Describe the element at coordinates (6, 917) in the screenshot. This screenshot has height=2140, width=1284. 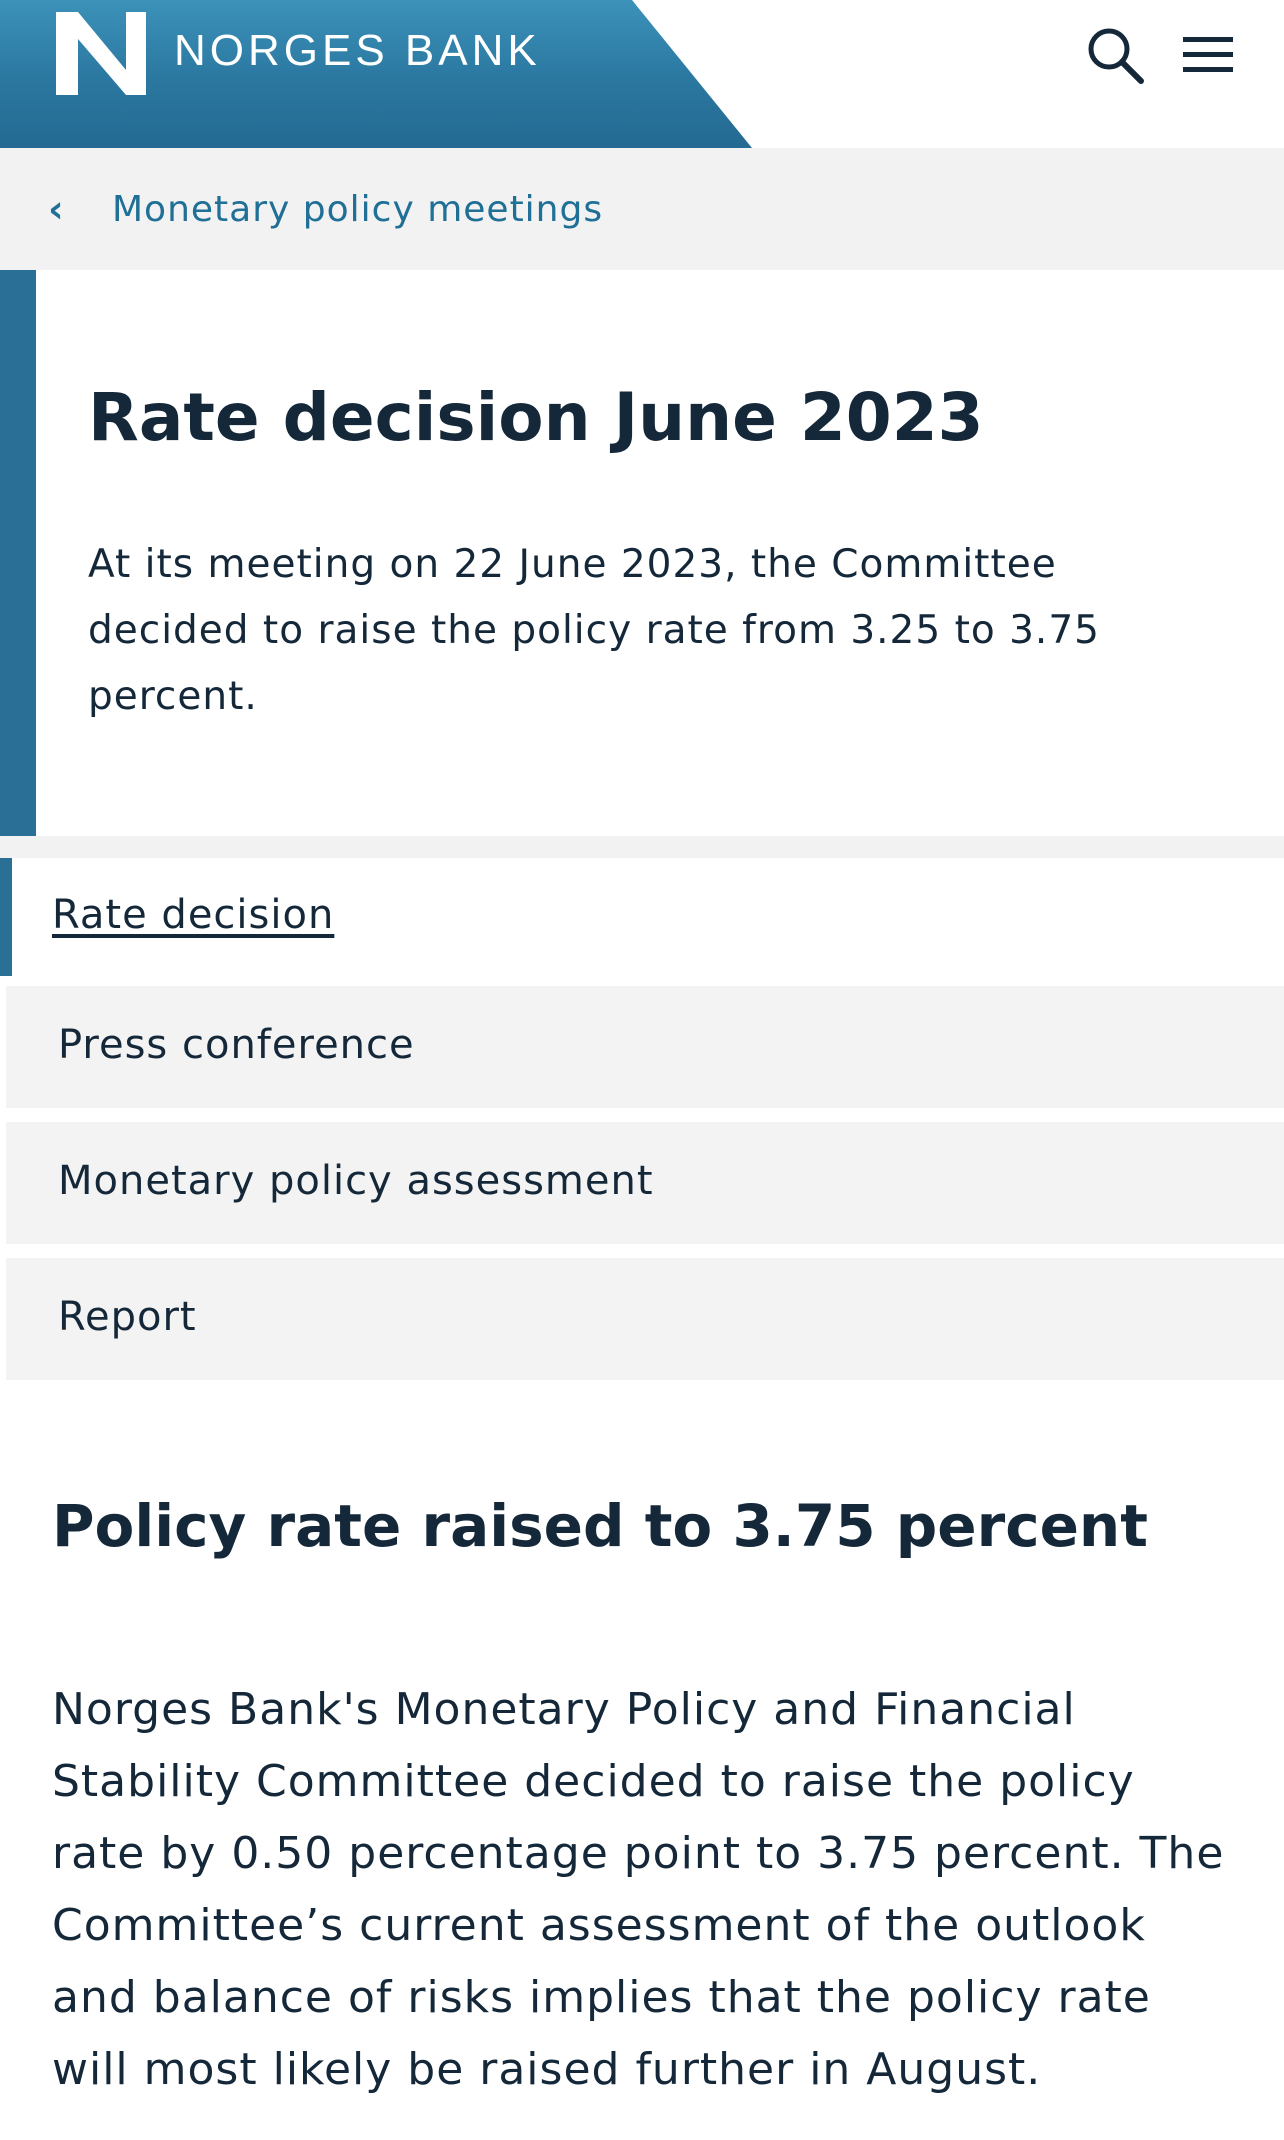
I see `active-tab-marker` at that location.